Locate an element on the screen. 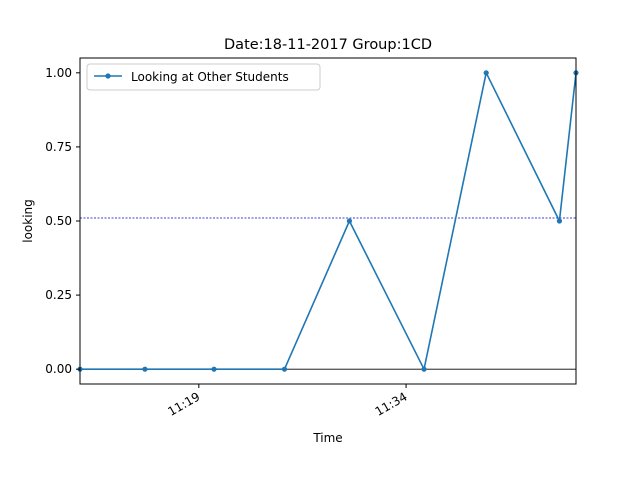 Image resolution: width=640 pixels, height=484 pixels. y-tick-label-4: 1.00 is located at coordinates (58, 73).